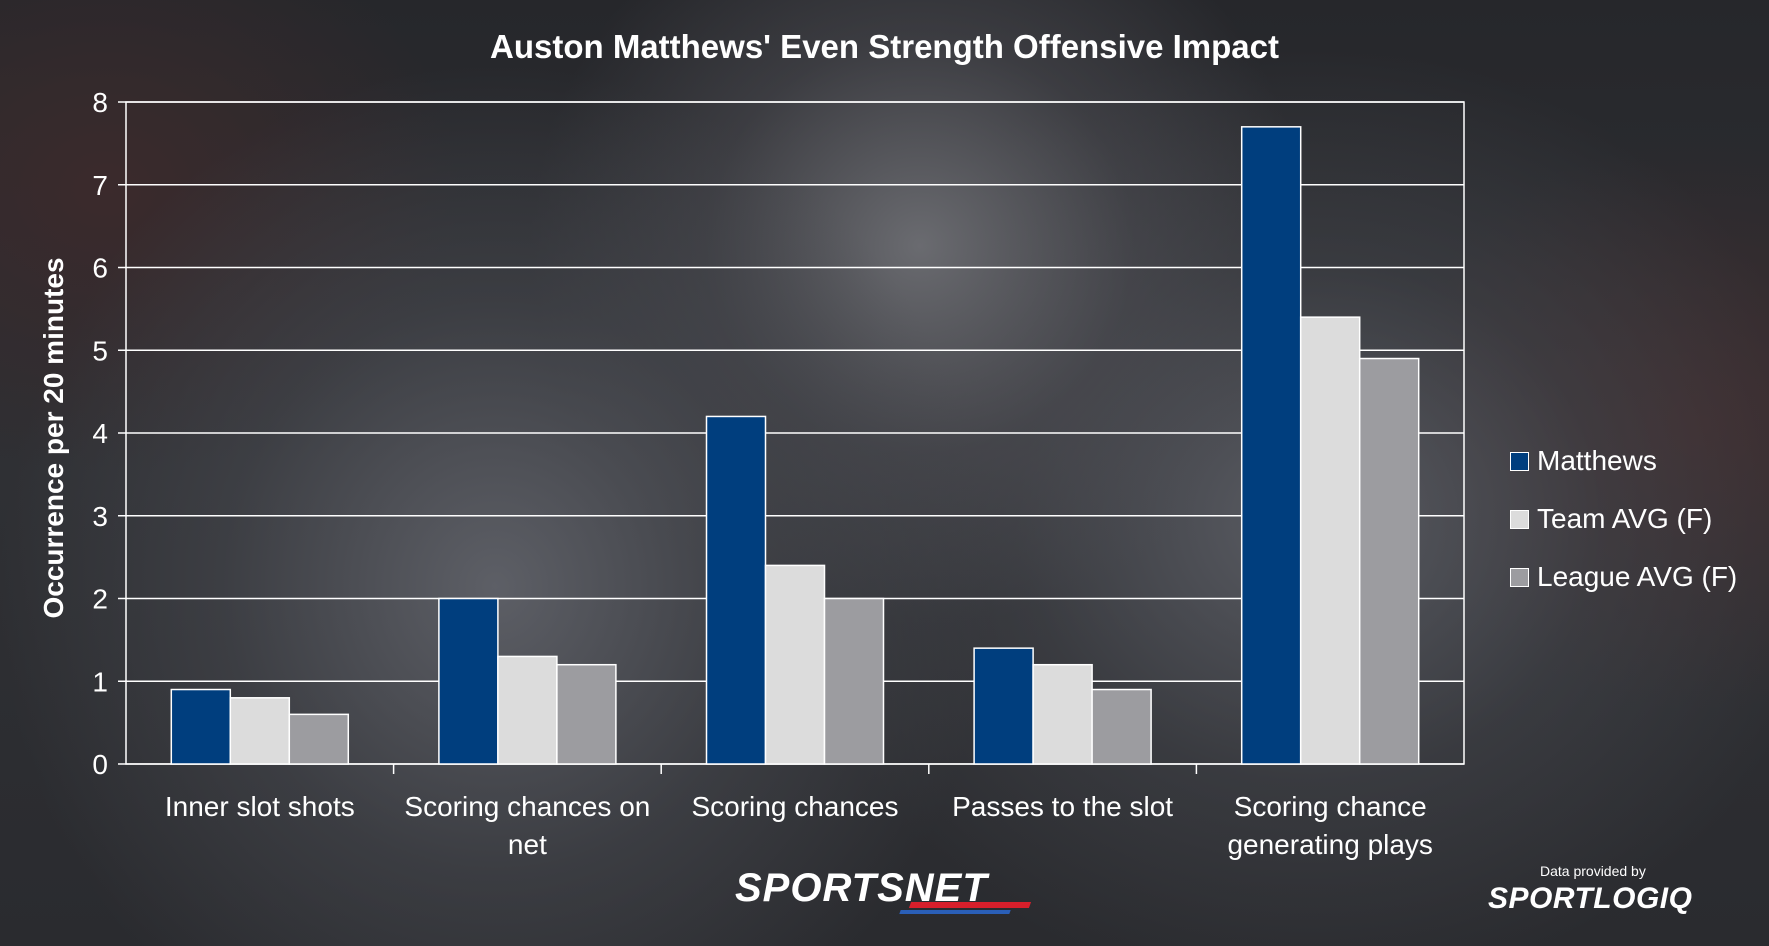  I want to click on x-tick-label: Scoring chances, so click(794, 806).